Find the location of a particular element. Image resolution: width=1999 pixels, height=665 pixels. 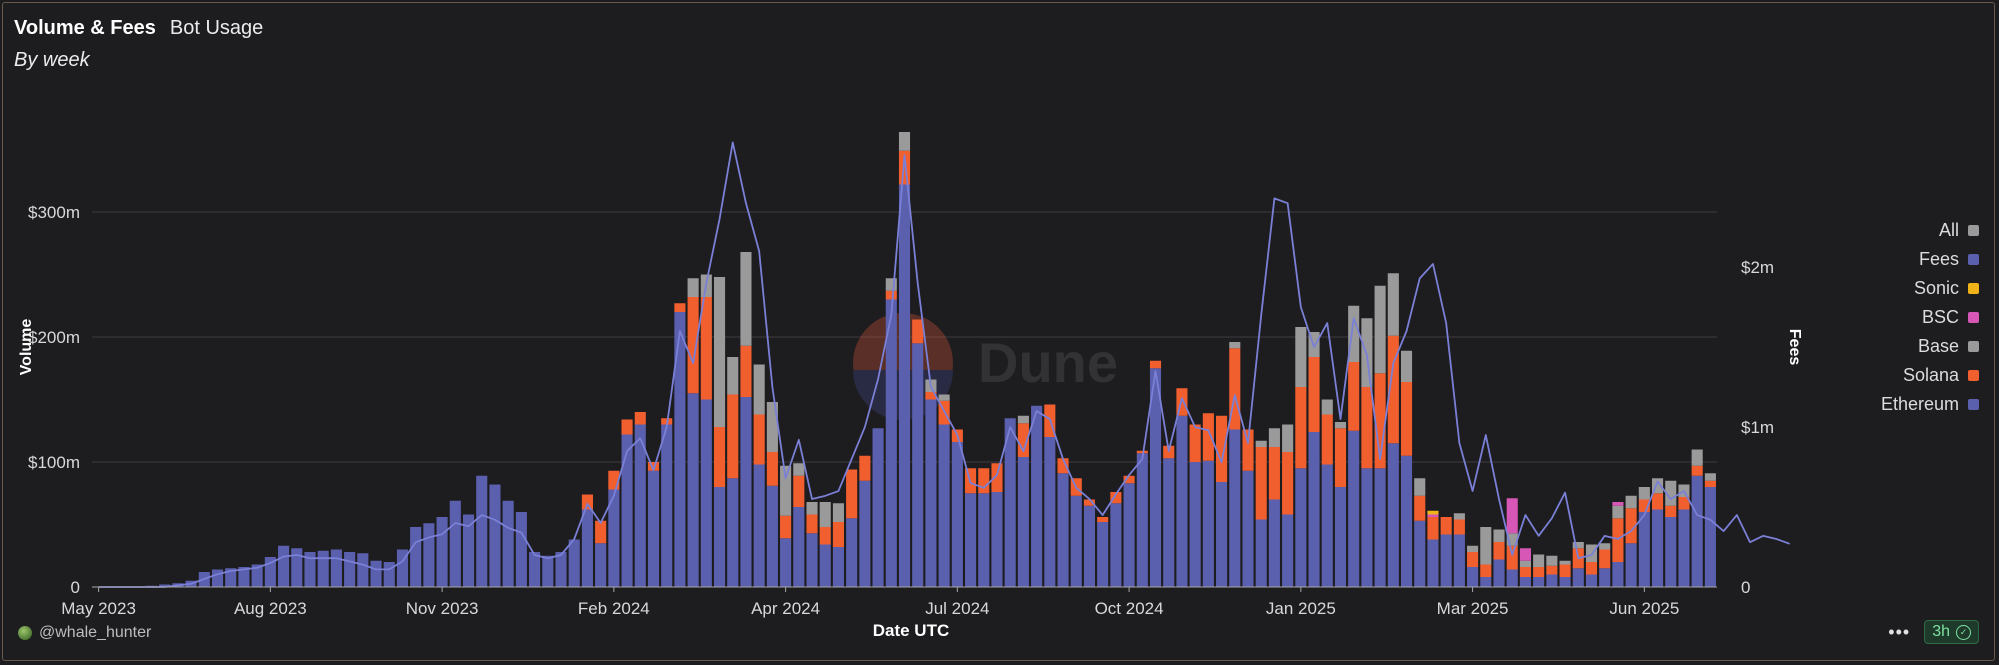

footer-actions: ••• 3h ✓ is located at coordinates (1933, 632).